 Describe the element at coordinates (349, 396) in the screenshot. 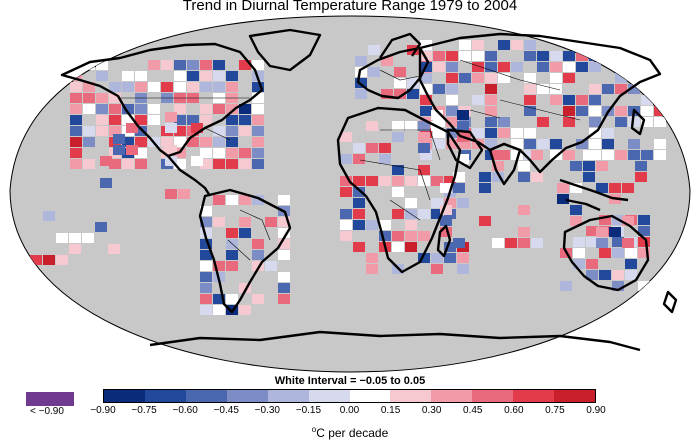

I see `color-scale-bar` at that location.